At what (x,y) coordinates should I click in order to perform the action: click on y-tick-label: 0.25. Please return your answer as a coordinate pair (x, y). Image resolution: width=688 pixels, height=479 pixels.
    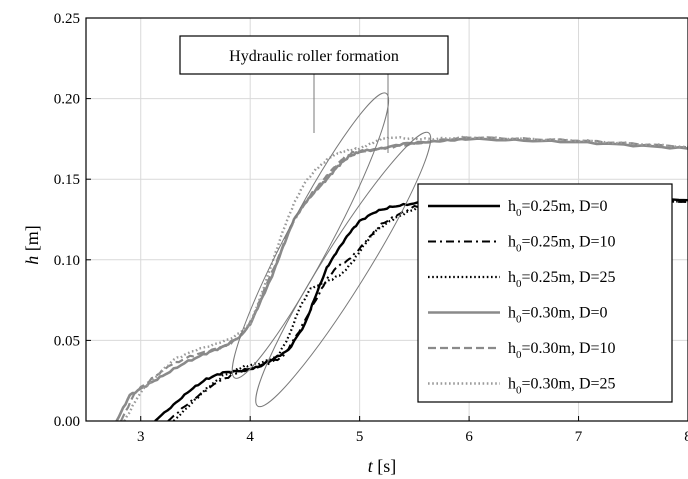
    Looking at the image, I should click on (67, 19).